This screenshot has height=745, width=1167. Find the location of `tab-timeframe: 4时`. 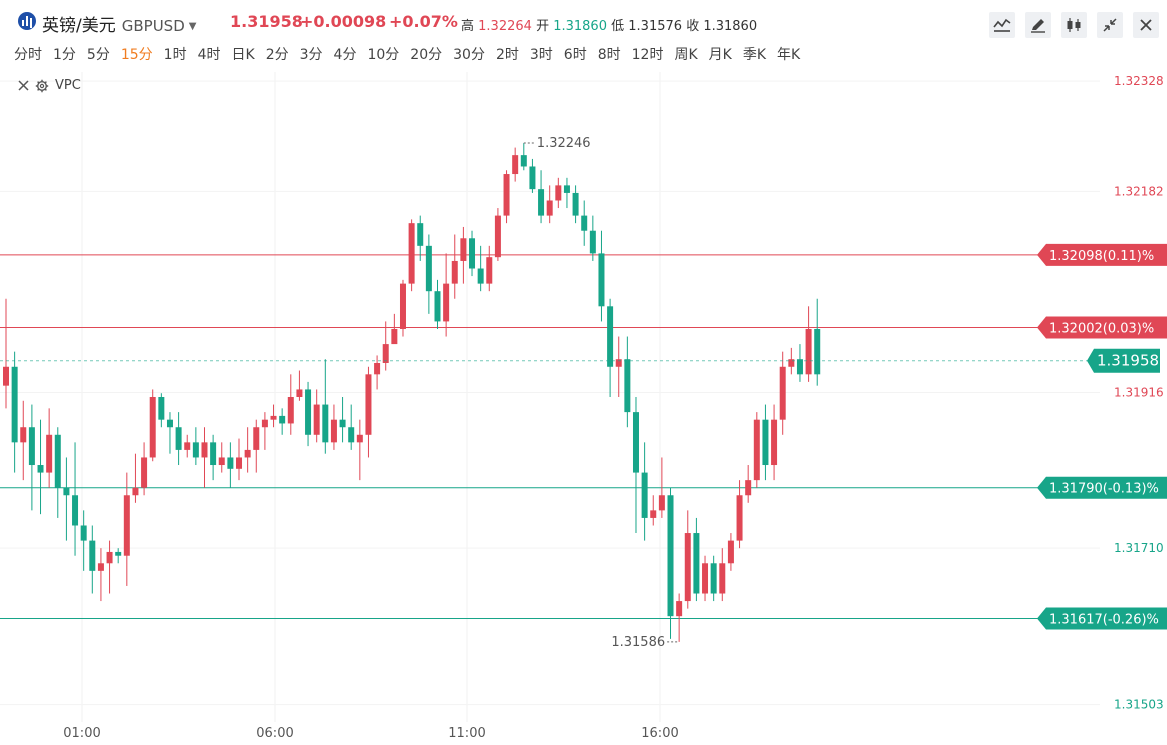

tab-timeframe: 4时 is located at coordinates (209, 55).